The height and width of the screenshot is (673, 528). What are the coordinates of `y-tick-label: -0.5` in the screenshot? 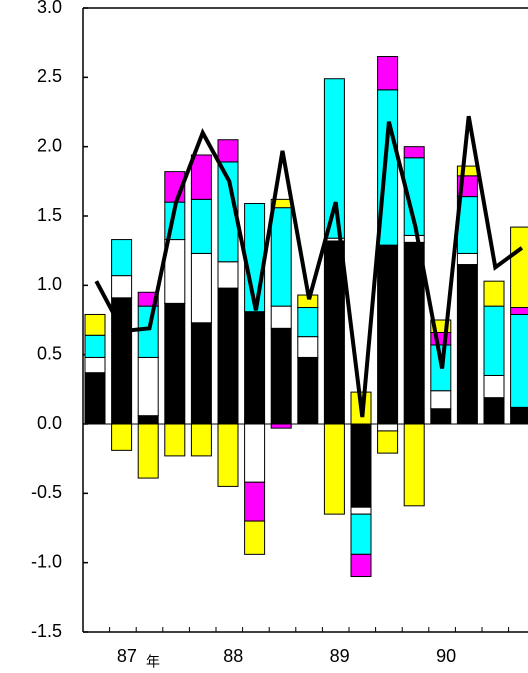 It's located at (46, 492).